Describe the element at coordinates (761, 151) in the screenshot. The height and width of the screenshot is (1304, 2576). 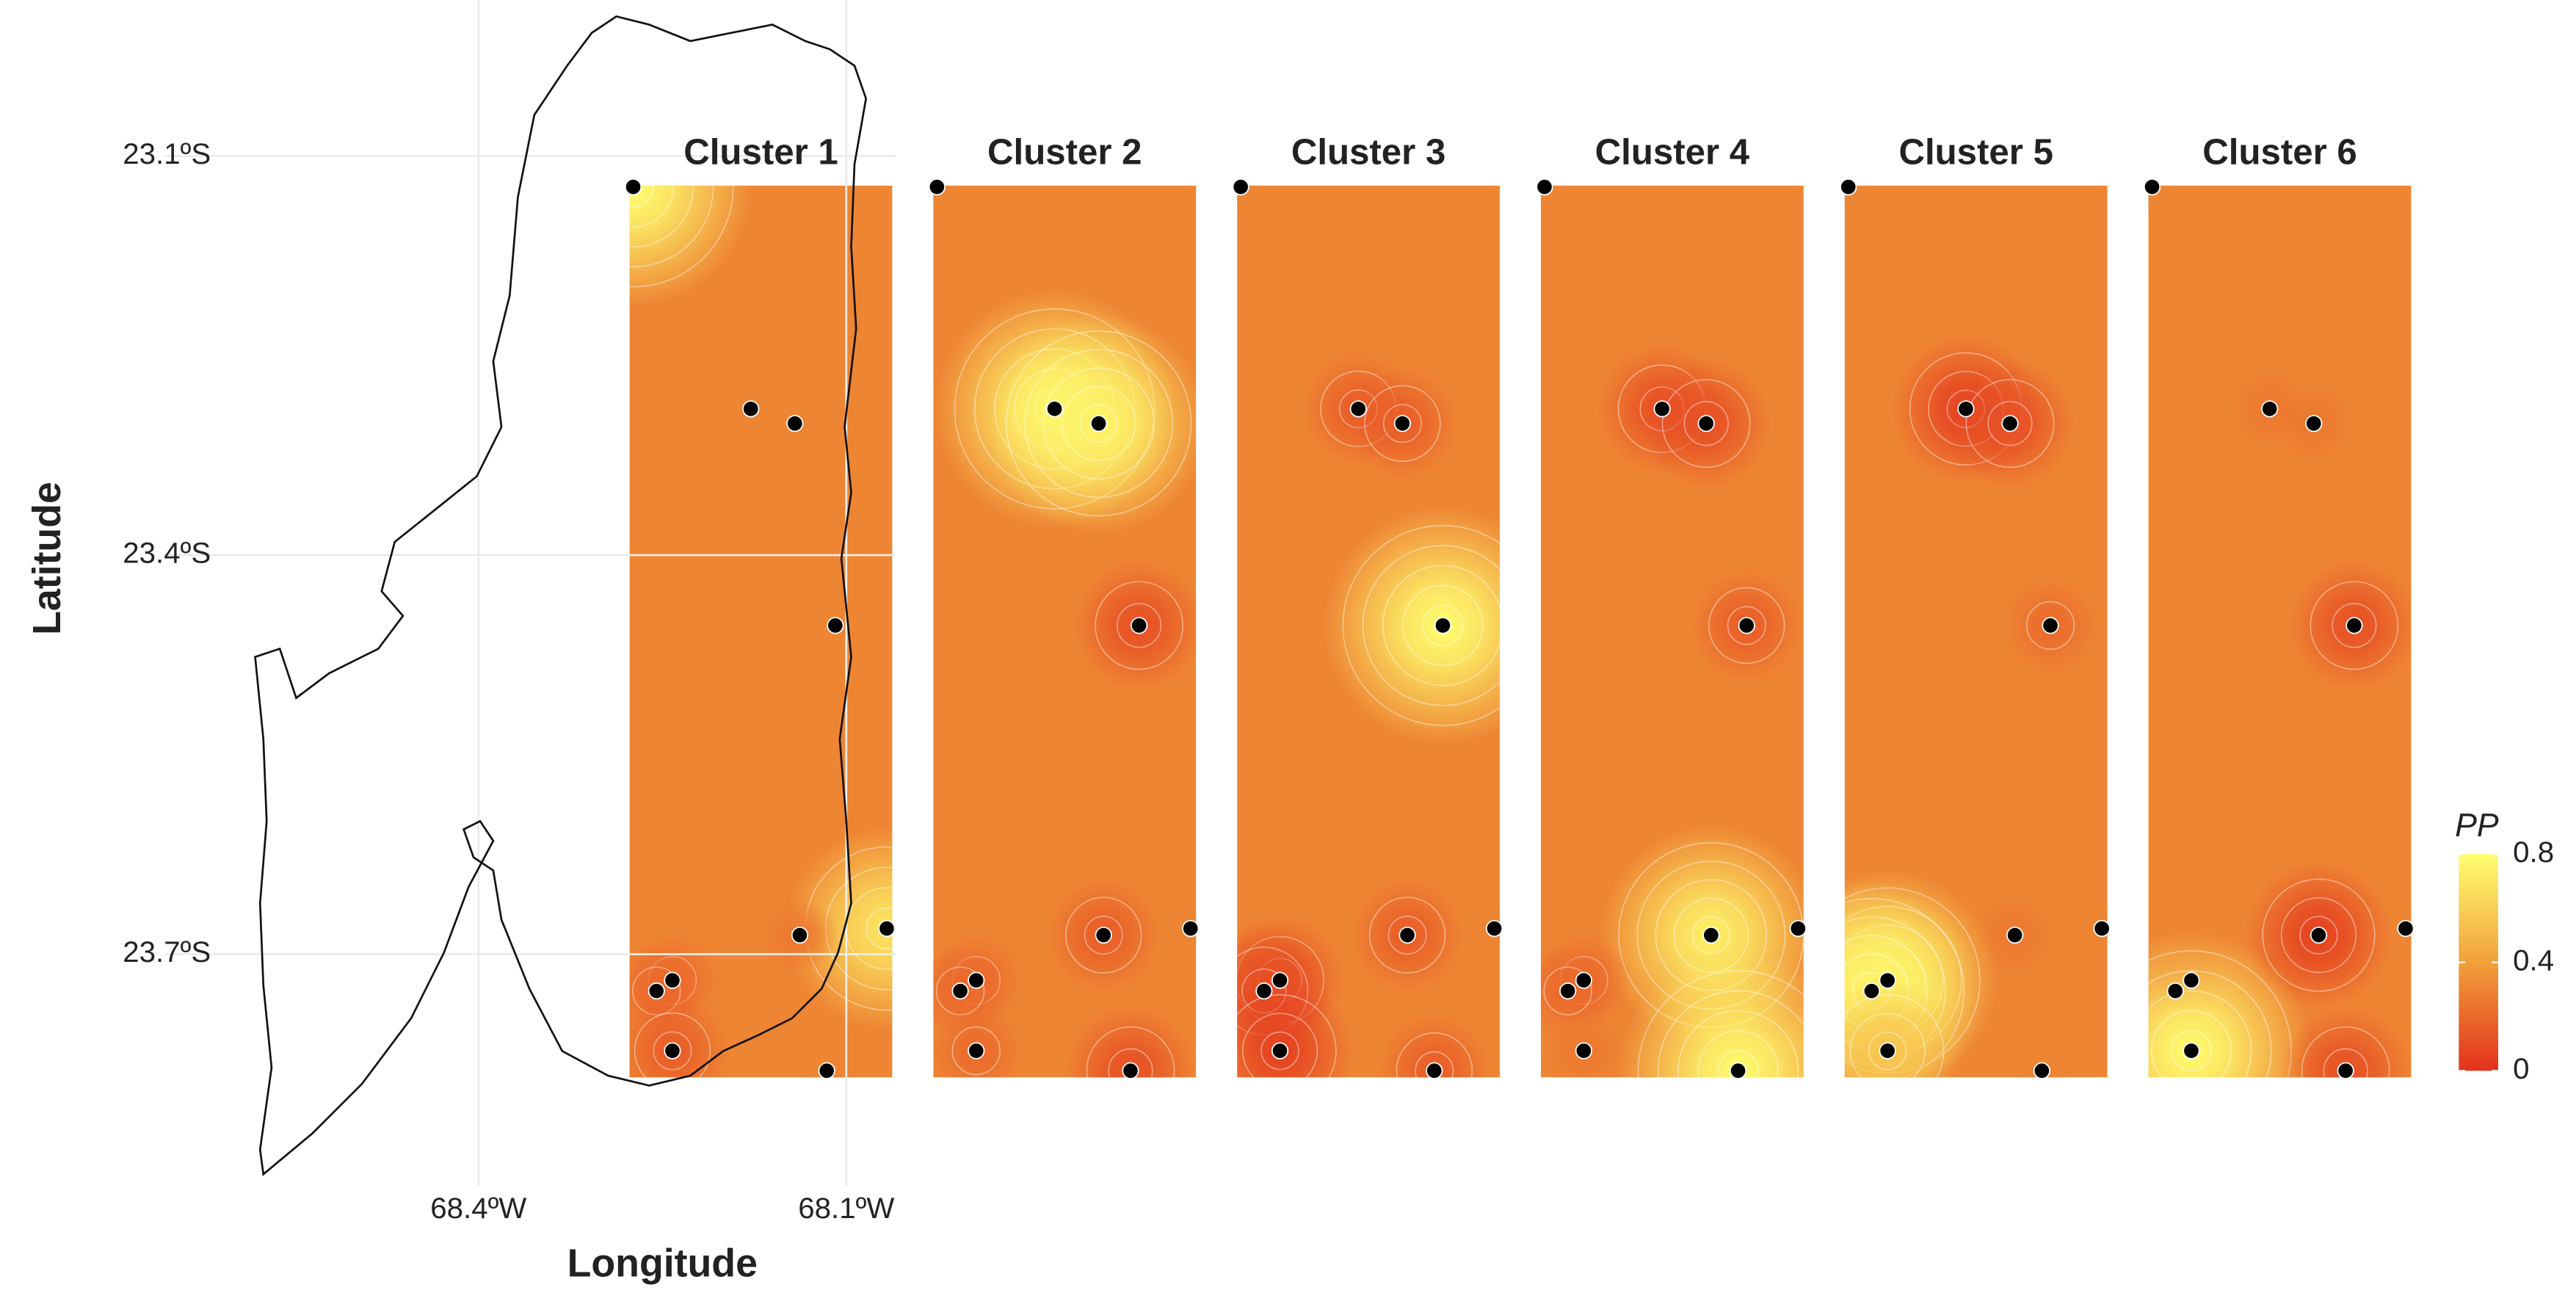
I see `panel-title: Cluster 1` at that location.